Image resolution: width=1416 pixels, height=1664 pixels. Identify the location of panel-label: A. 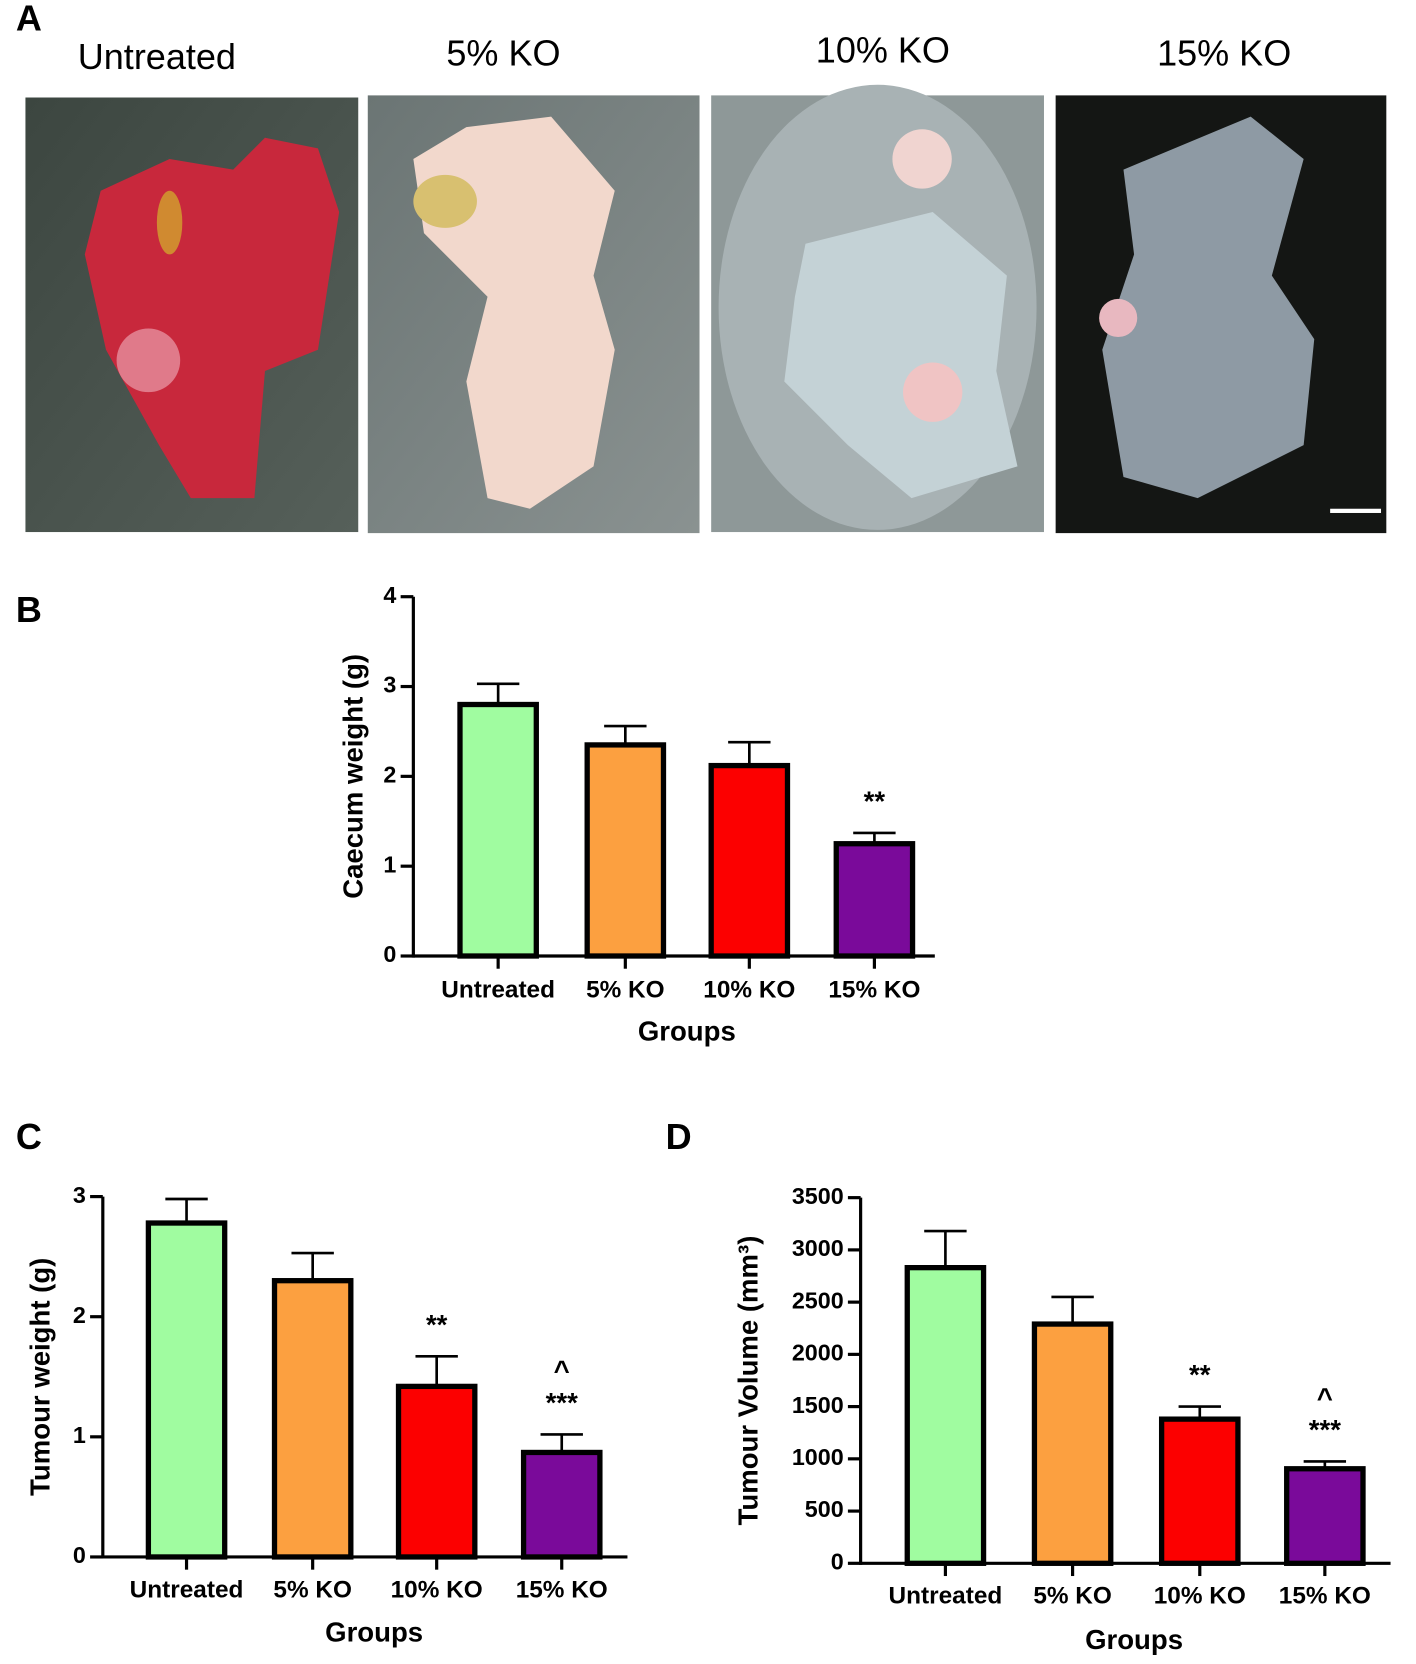
(29, 19).